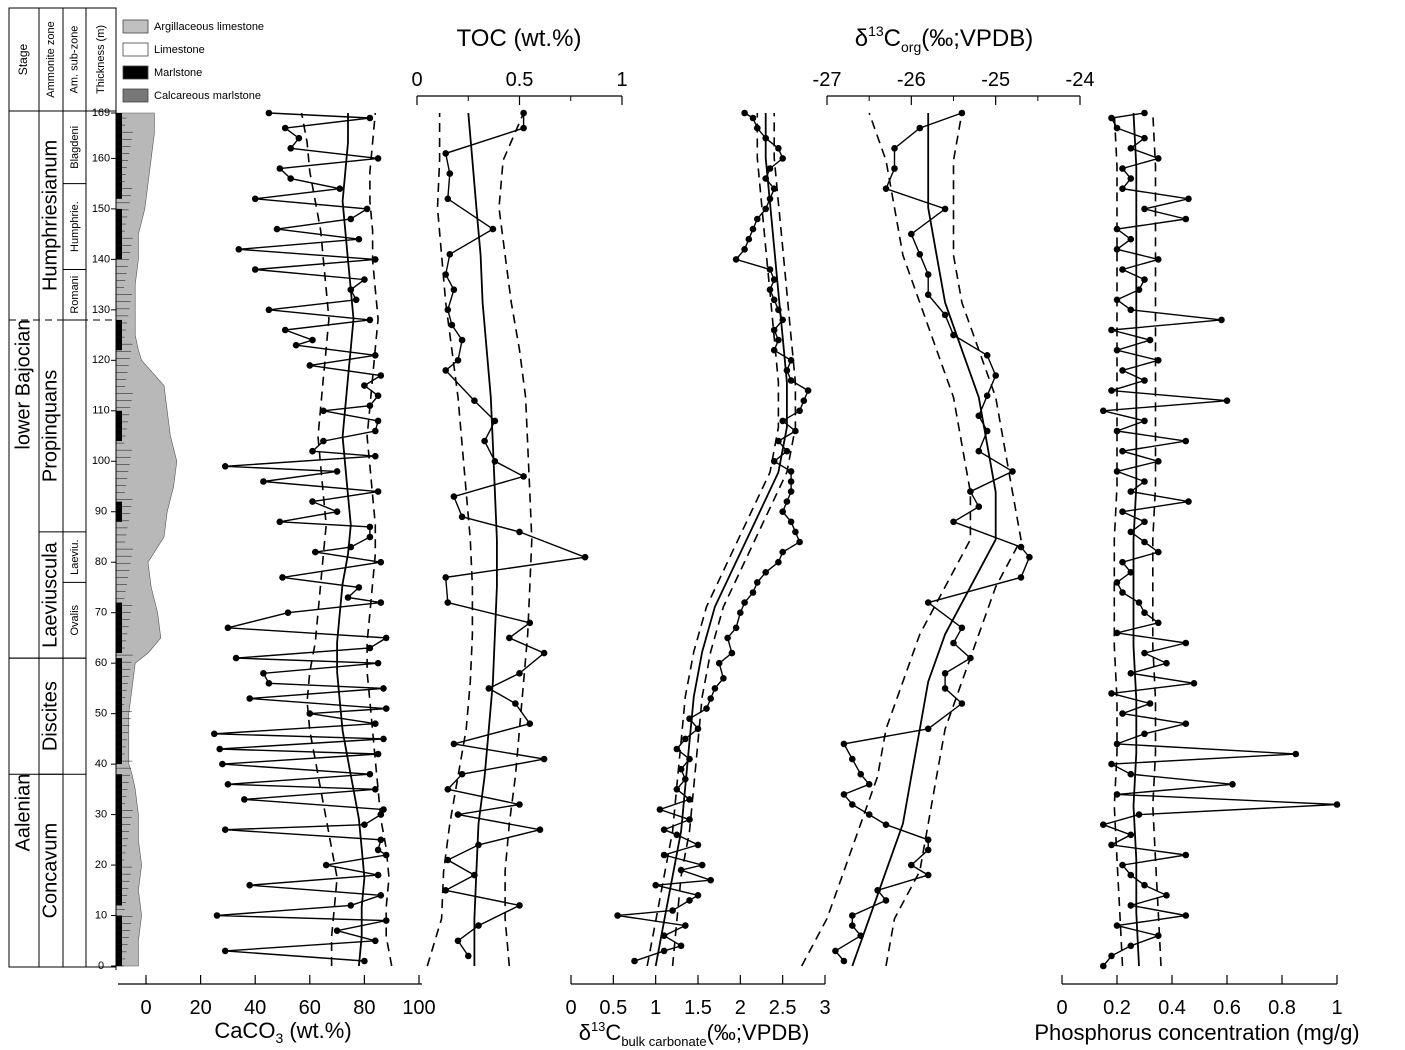 The height and width of the screenshot is (1050, 1405). I want to click on d13C-org-trend-line, so click(924, 540).